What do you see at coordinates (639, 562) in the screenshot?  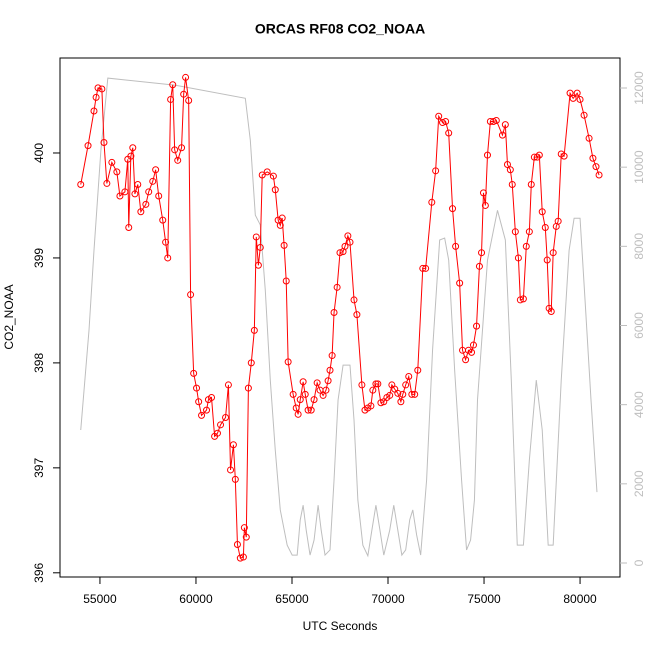 I see `y2-tick-label: 0` at bounding box center [639, 562].